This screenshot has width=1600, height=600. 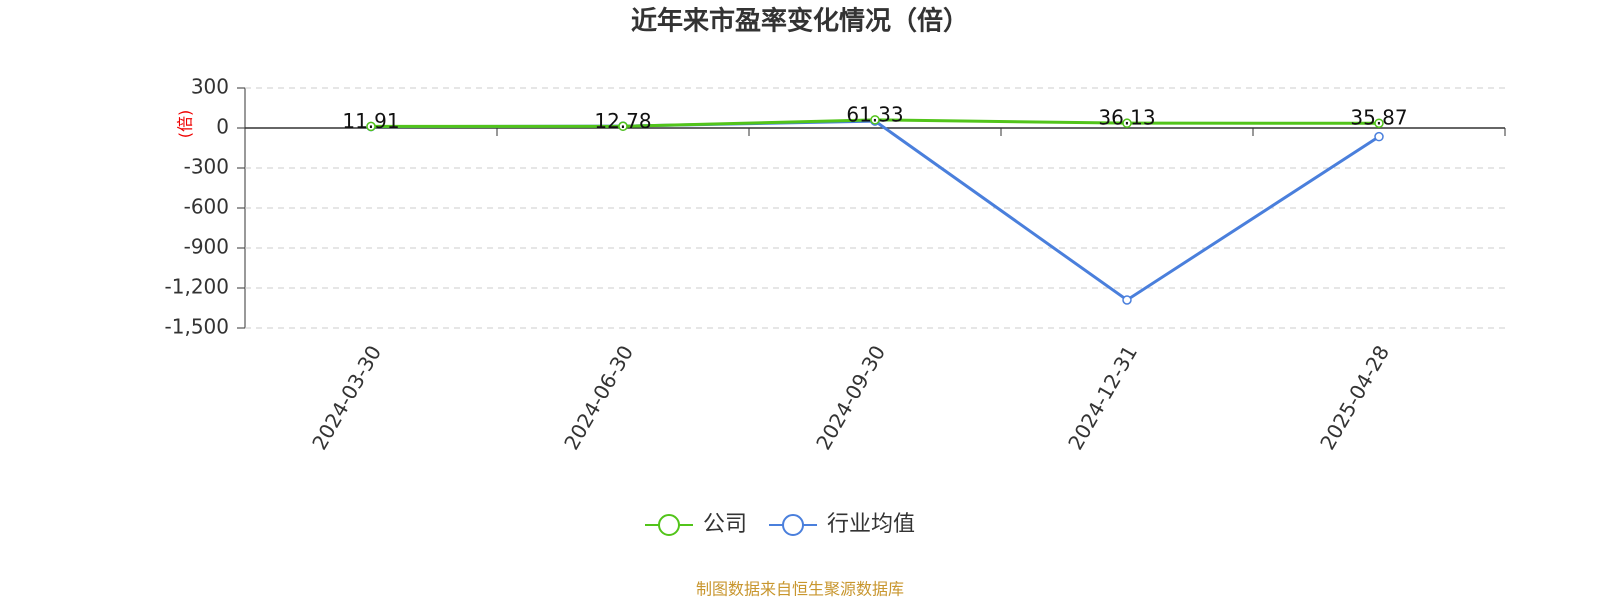 What do you see at coordinates (598, 397) in the screenshot?
I see `x-tick-label: 2024-06-30` at bounding box center [598, 397].